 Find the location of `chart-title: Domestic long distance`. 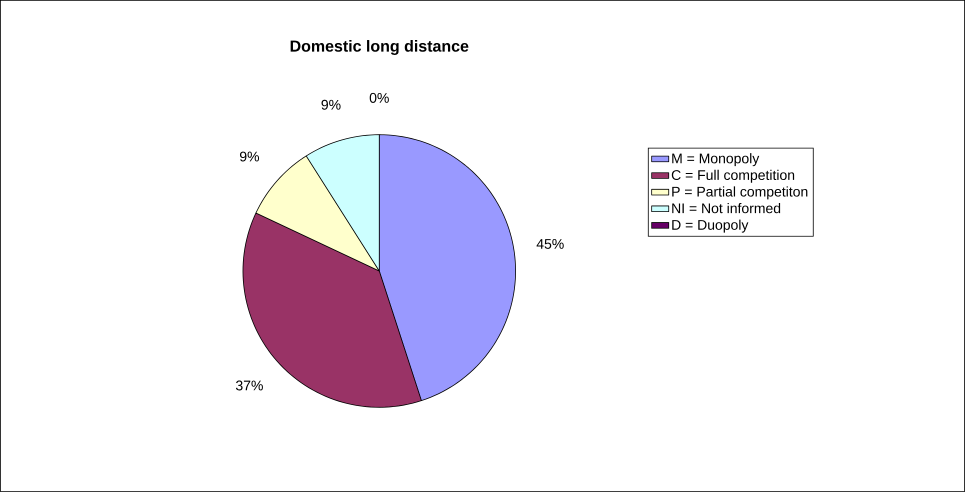

chart-title: Domestic long distance is located at coordinates (379, 48).